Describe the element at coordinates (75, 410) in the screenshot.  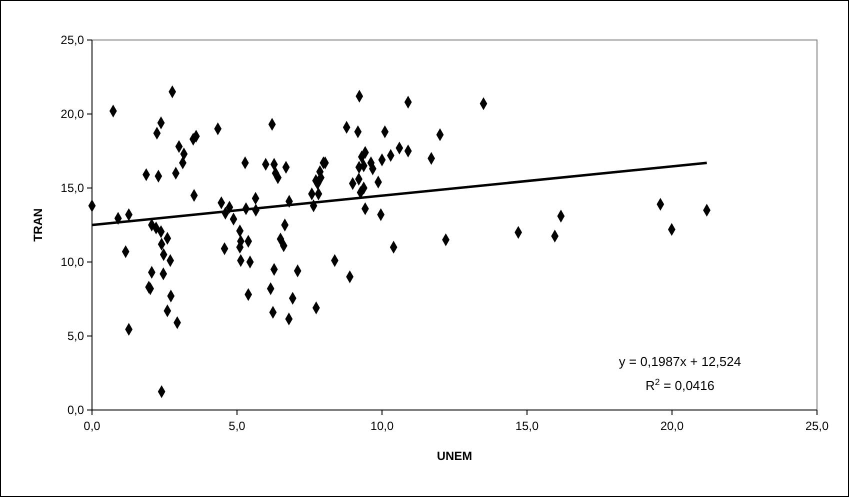
I see `y-tick-label: 0,0` at that location.